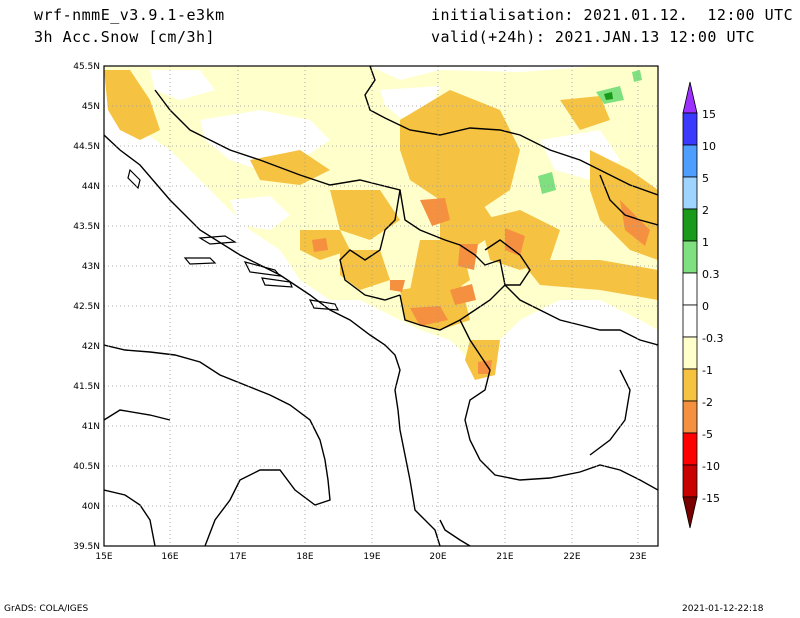 The height and width of the screenshot is (618, 800). What do you see at coordinates (712, 338) in the screenshot?
I see `colorbar-label: -0.3` at bounding box center [712, 338].